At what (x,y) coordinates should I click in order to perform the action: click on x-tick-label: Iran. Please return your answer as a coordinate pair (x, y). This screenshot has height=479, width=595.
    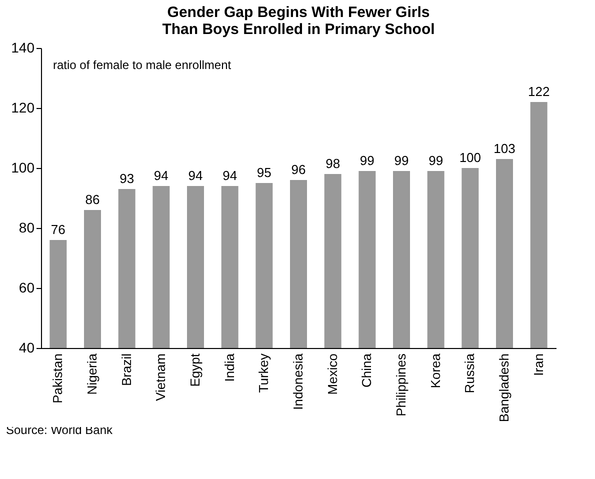
    Looking at the image, I should click on (538, 365).